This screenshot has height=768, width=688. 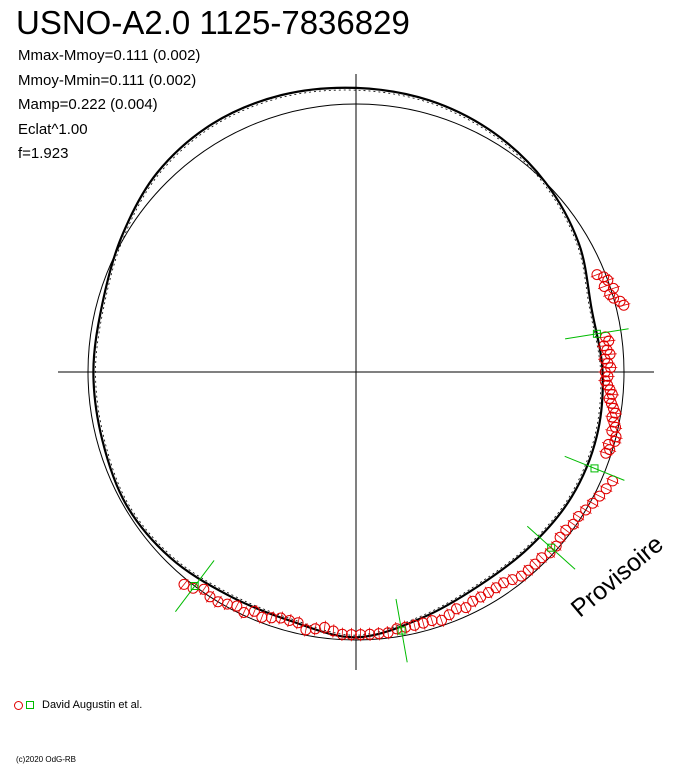 I want to click on legend-square-icon, so click(x=30, y=705).